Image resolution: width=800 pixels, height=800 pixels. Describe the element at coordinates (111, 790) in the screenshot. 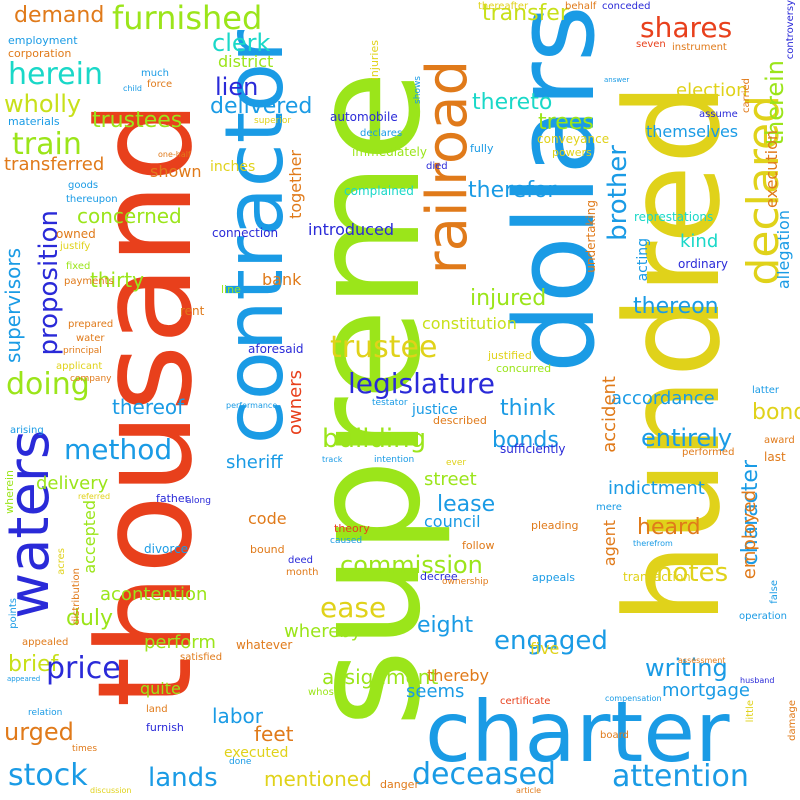

I see `word: discussion` at that location.